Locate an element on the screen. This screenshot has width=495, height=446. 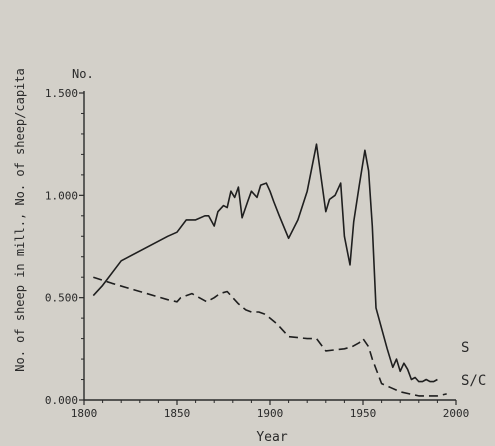
x-axis-label: Year is located at coordinates (271, 437).